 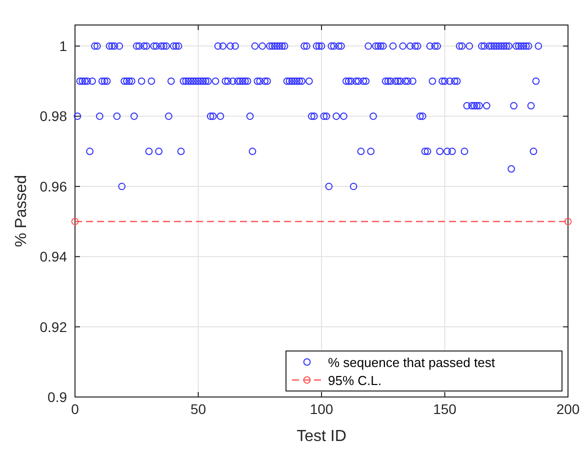 What do you see at coordinates (63, 46) in the screenshot?
I see `y-tick-label: 1` at bounding box center [63, 46].